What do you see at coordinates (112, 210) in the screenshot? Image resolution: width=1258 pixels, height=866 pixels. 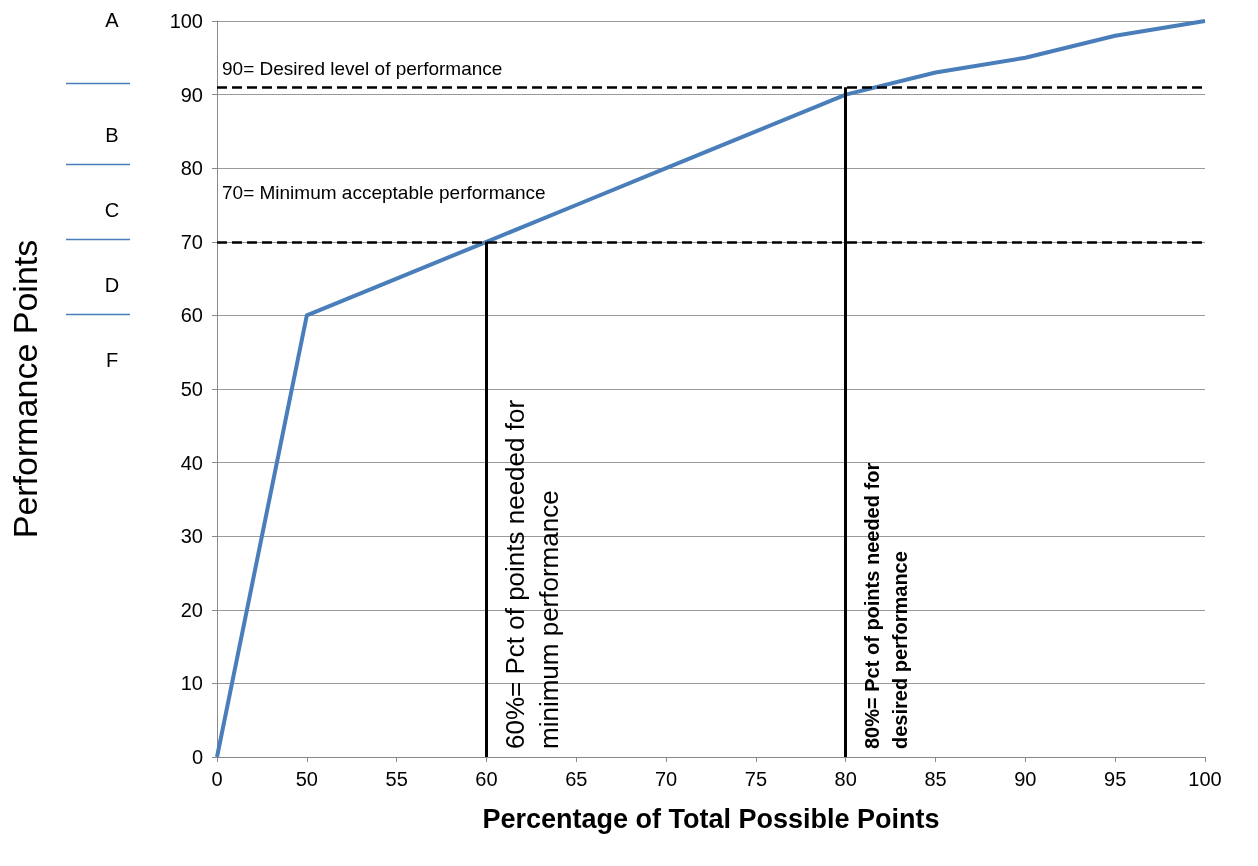 I see `text: C` at bounding box center [112, 210].